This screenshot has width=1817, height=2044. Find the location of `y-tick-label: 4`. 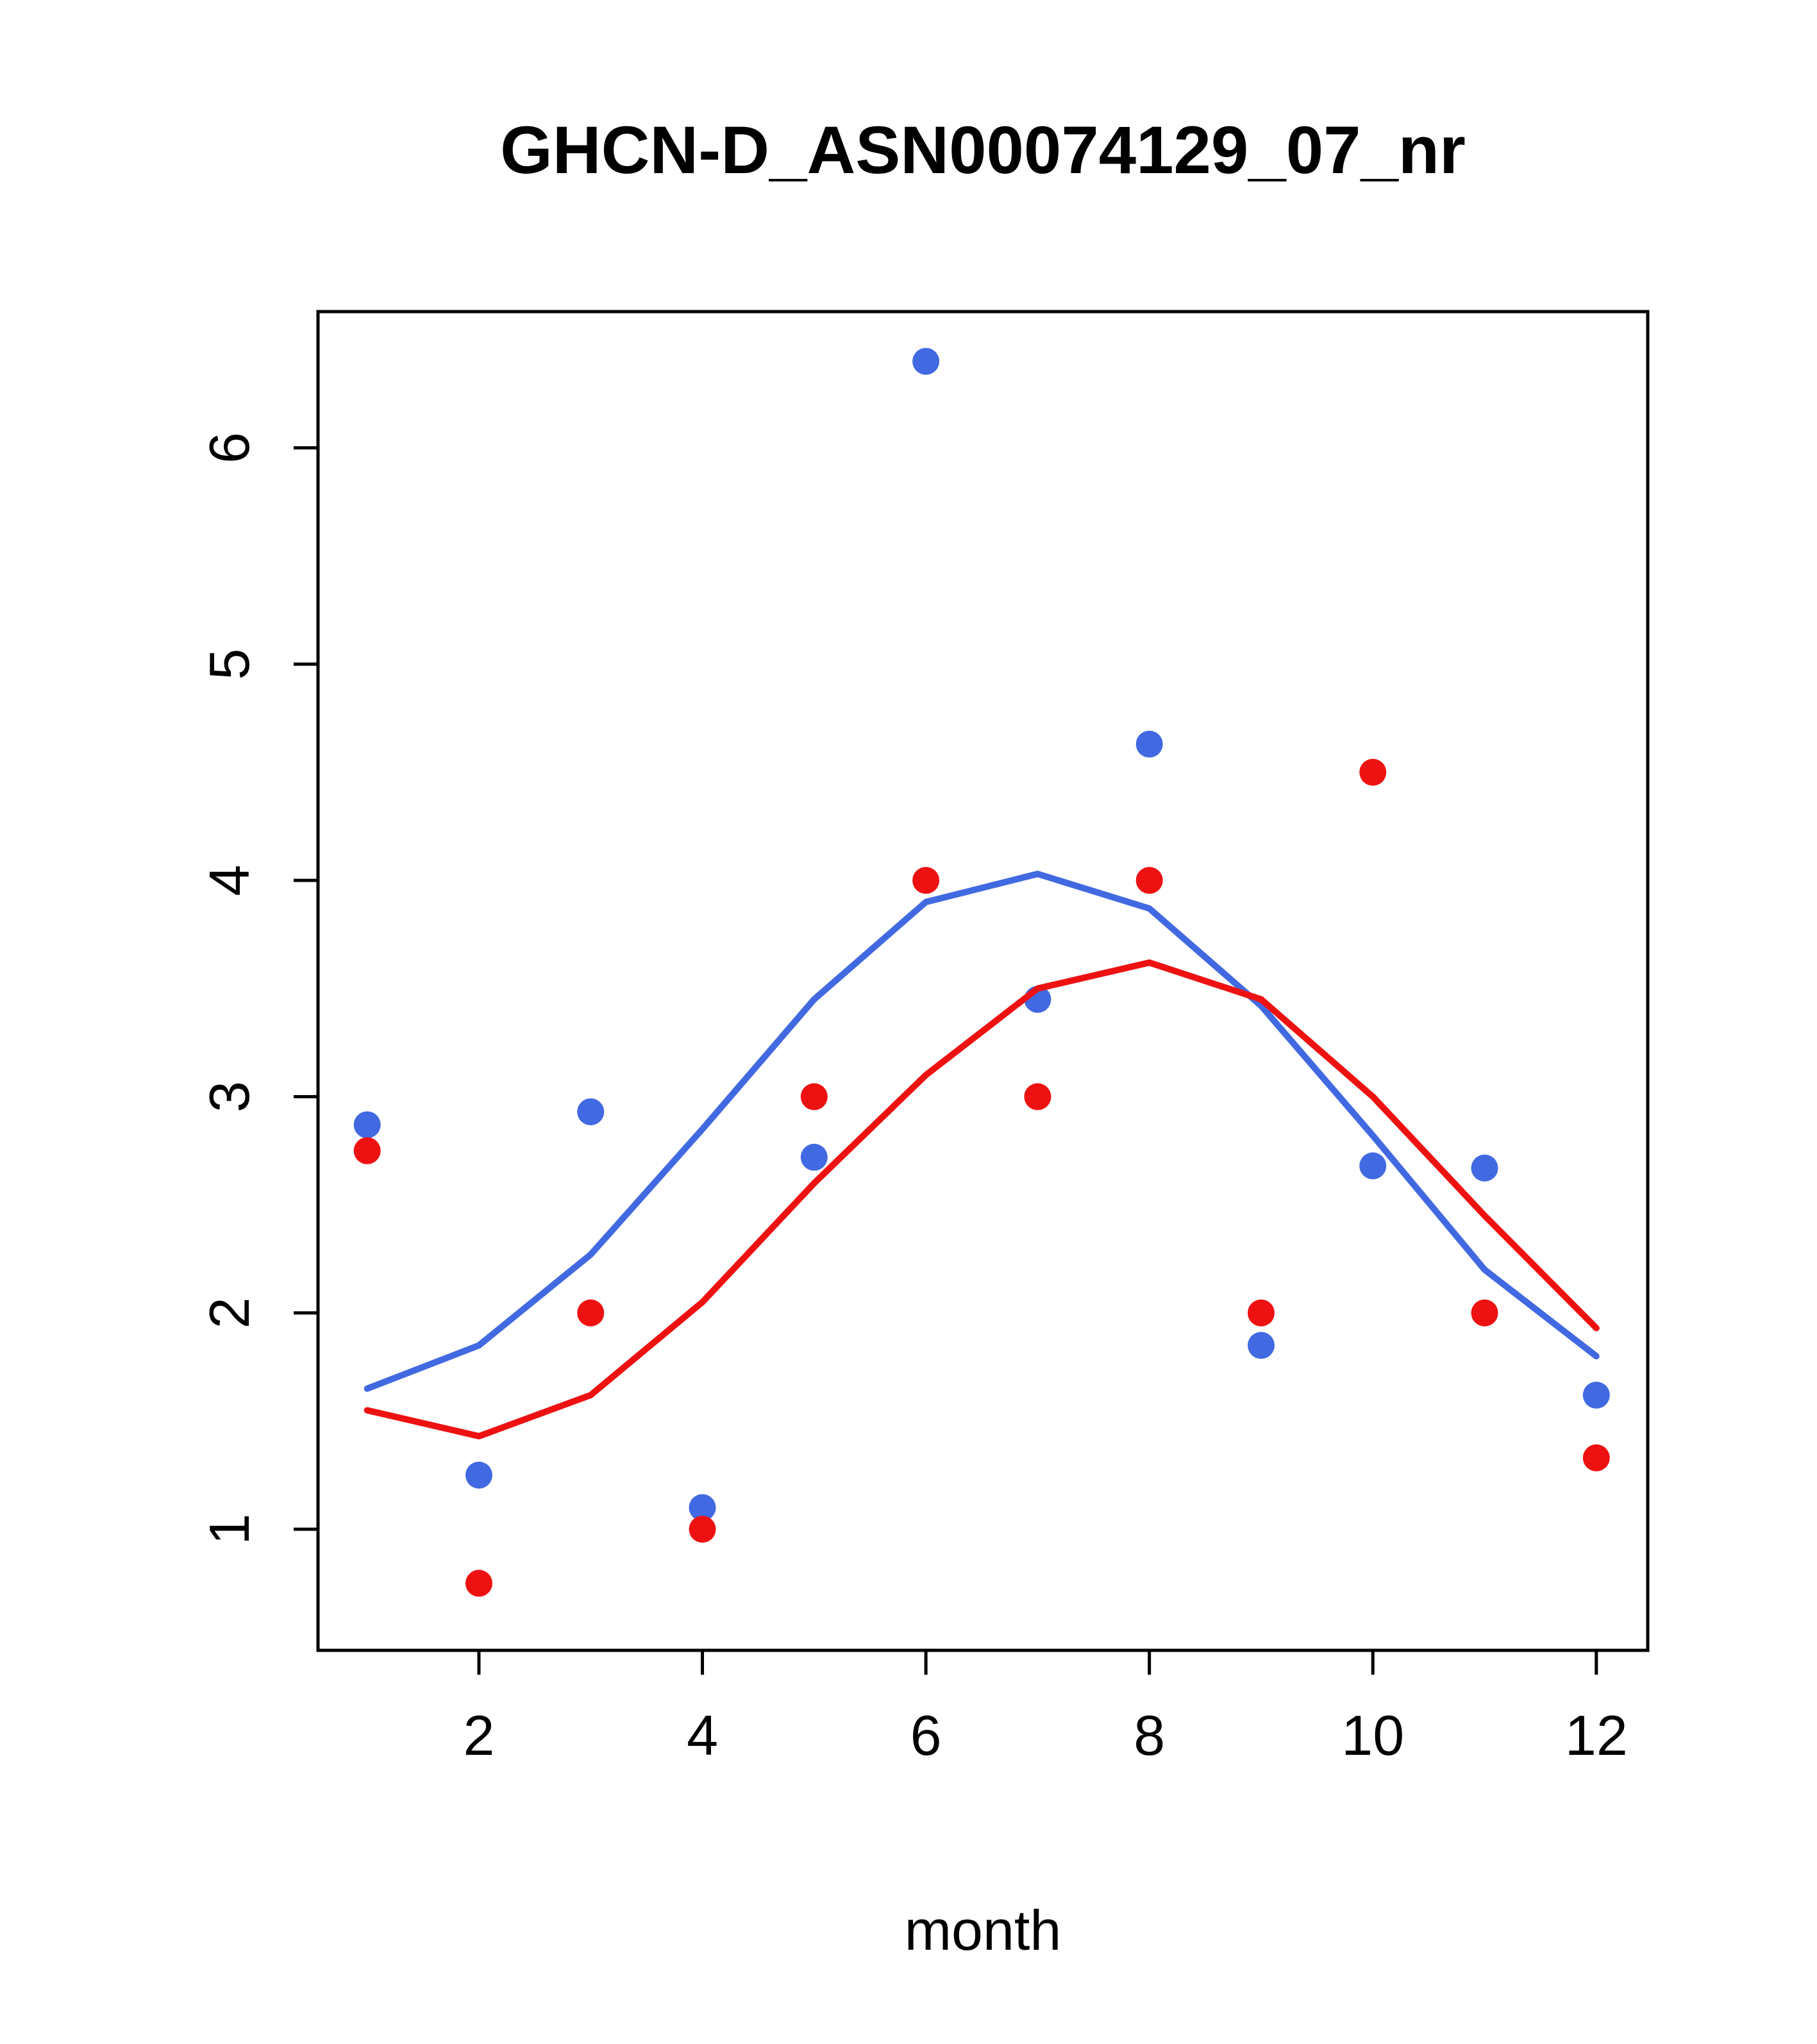

y-tick-label: 4 is located at coordinates (229, 881).